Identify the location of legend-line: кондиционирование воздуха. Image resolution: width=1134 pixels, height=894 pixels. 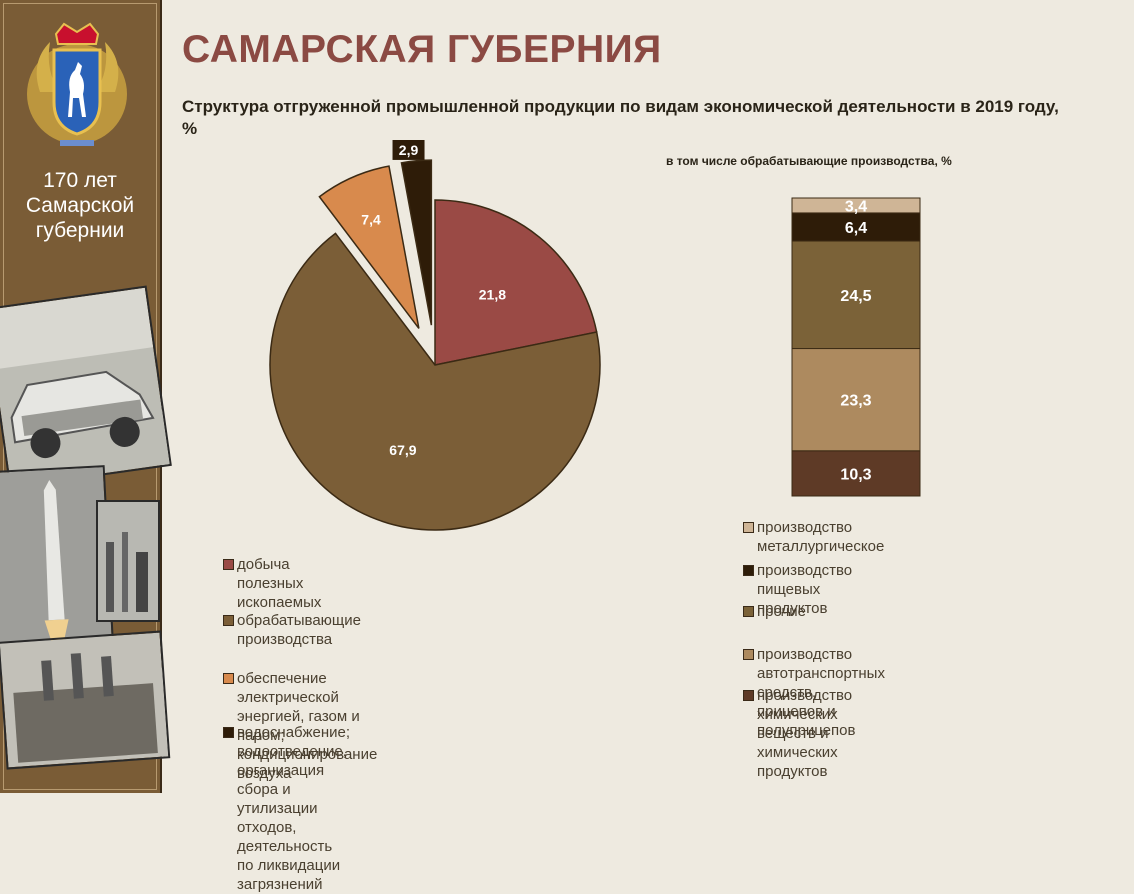
(307, 764).